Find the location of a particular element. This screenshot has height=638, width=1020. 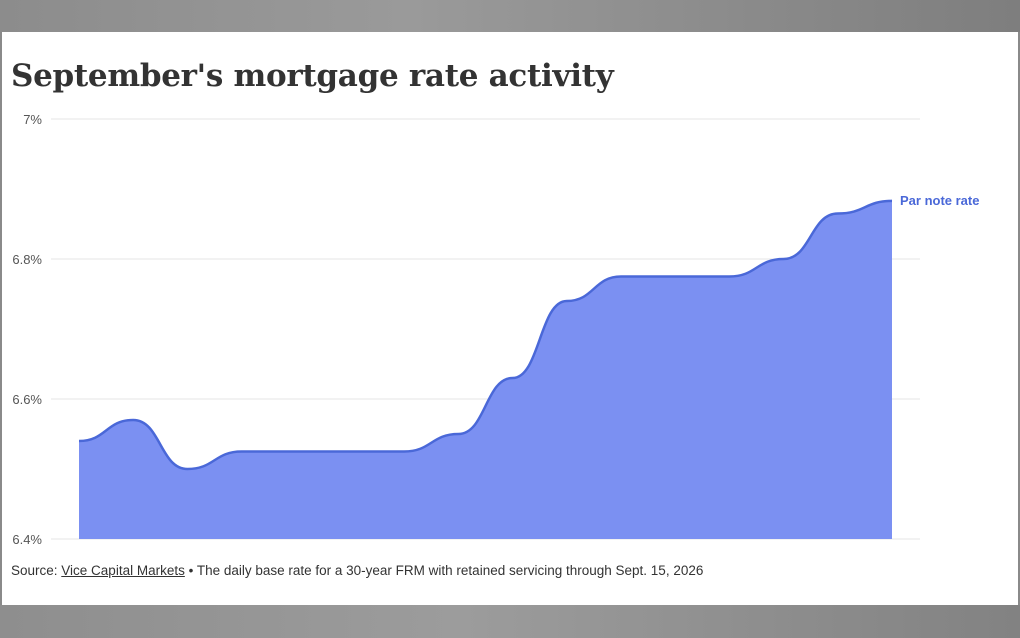

y-tick-label: 7% is located at coordinates (32, 119).